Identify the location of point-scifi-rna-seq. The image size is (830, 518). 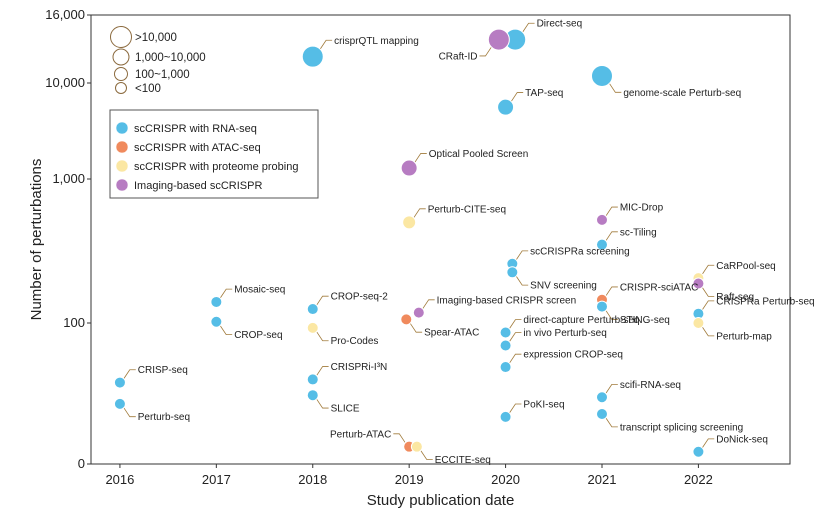
(601, 397).